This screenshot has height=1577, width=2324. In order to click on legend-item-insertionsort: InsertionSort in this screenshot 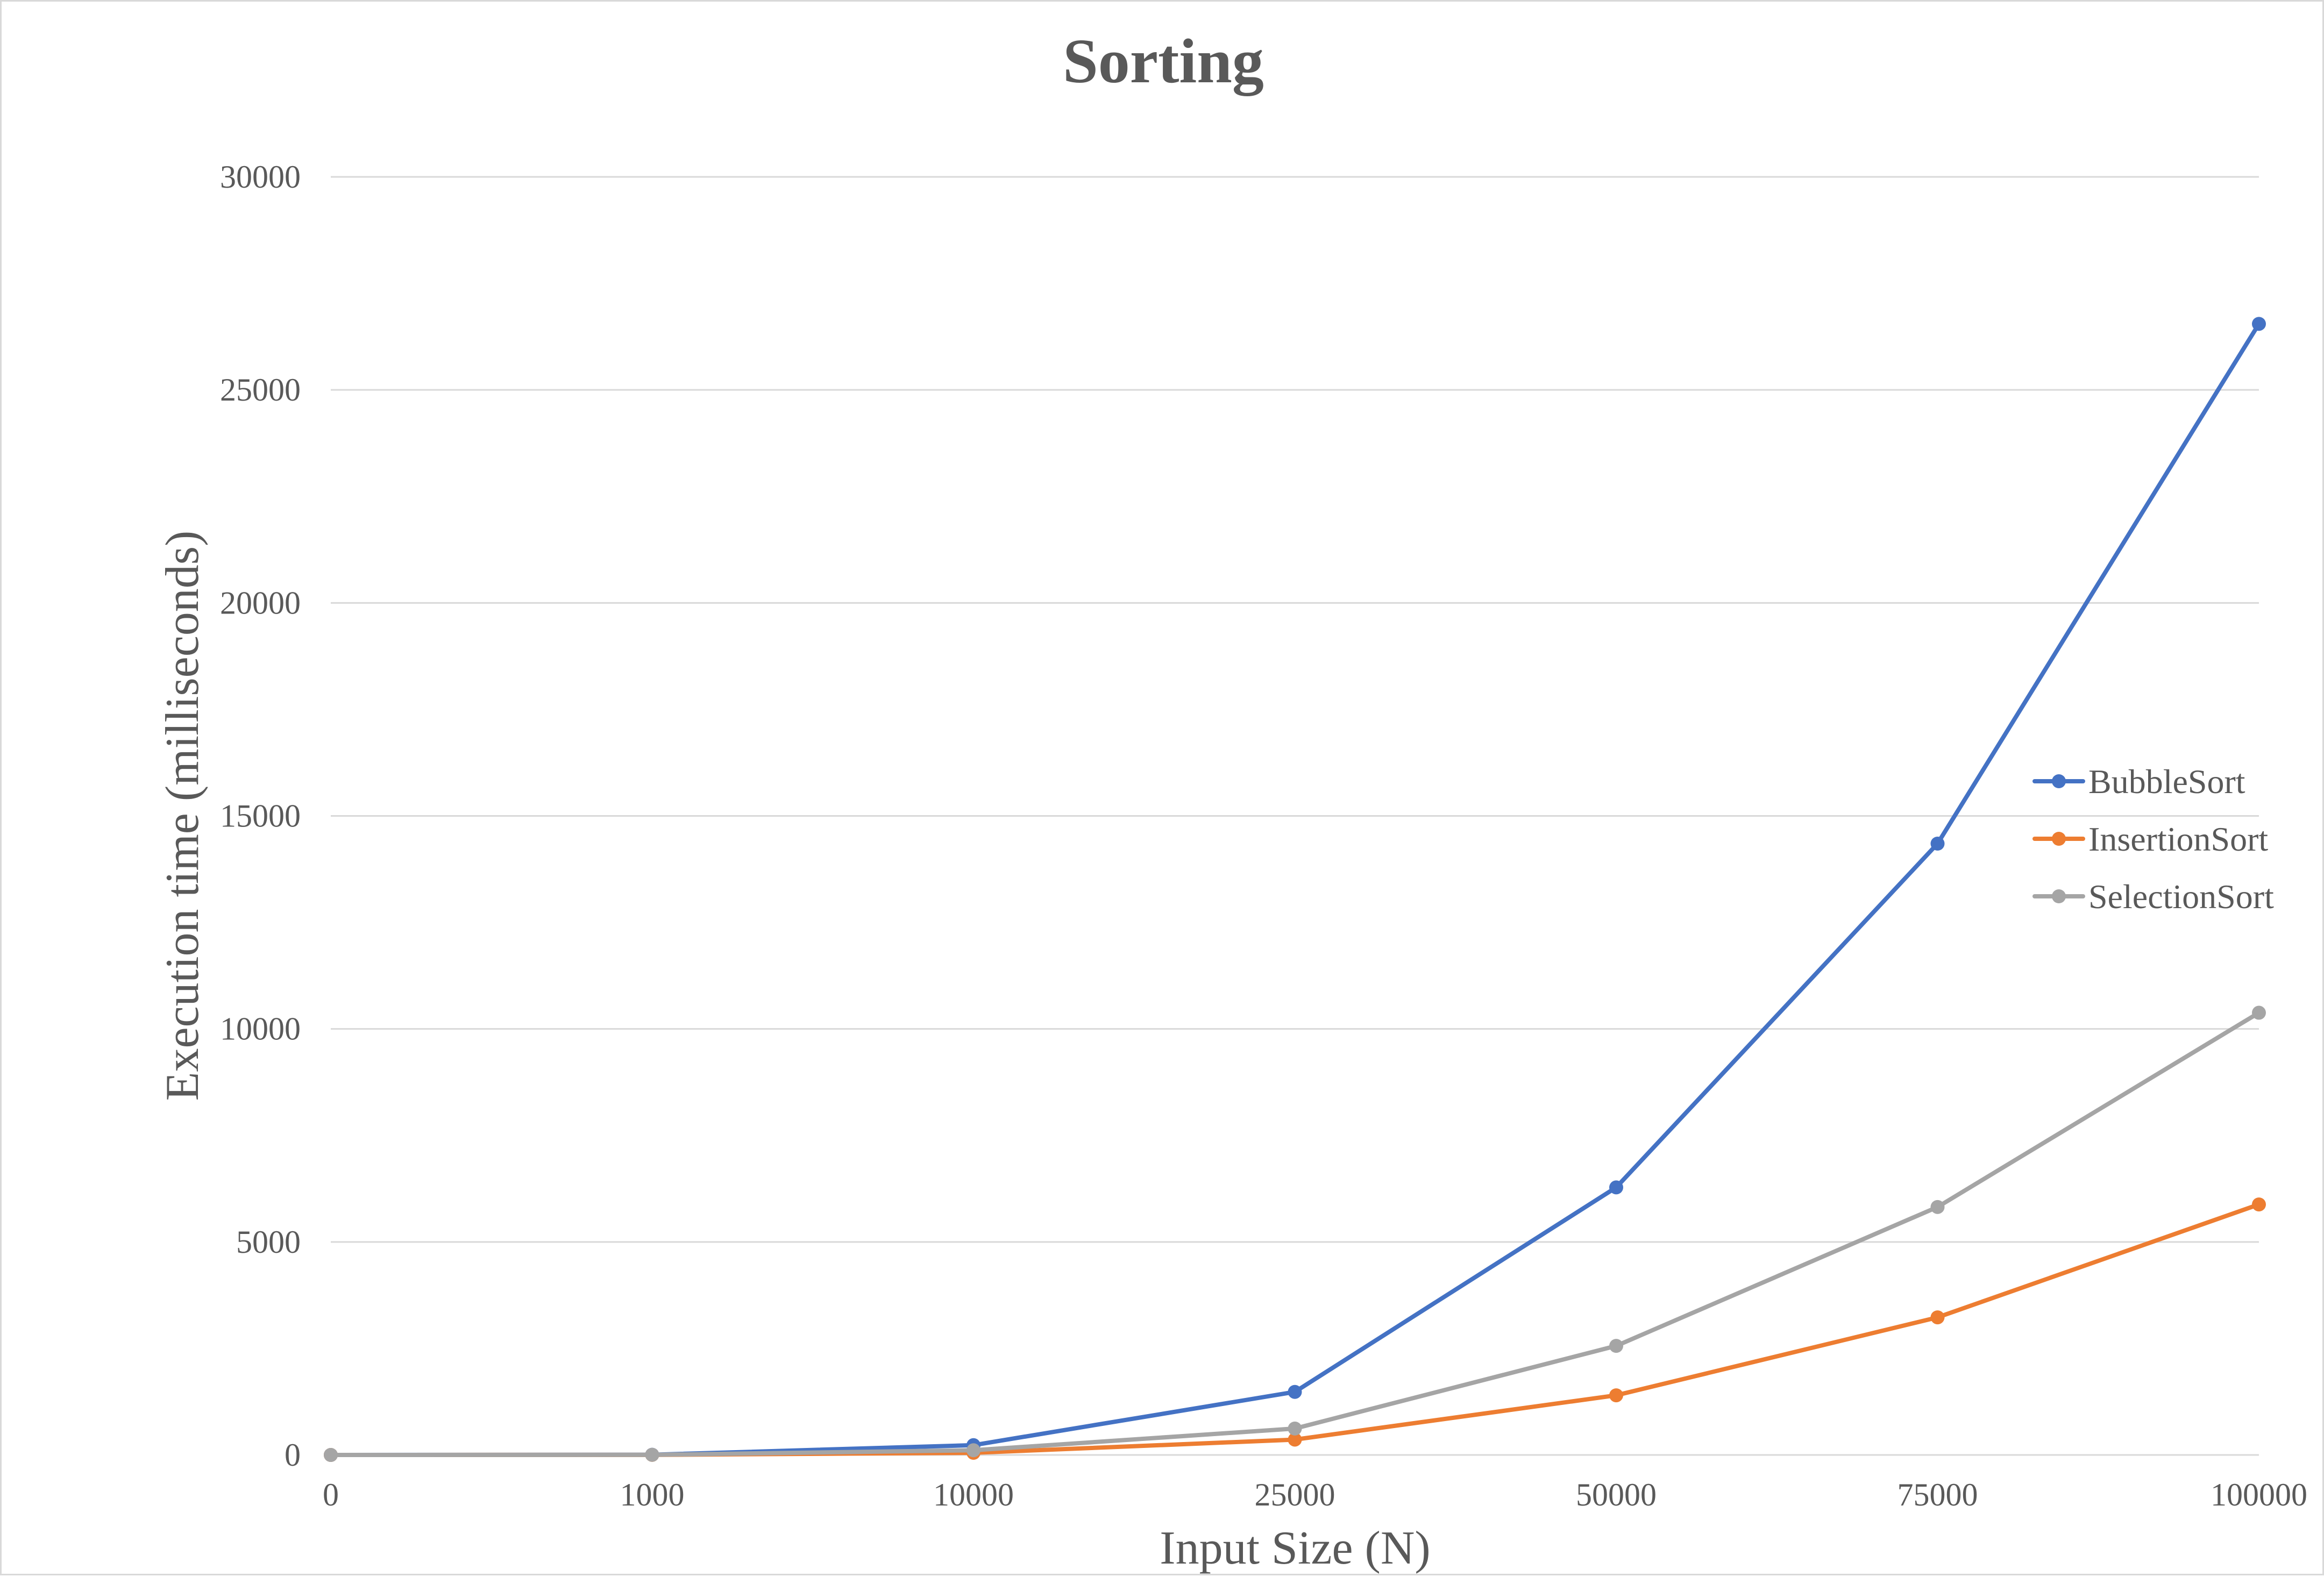, I will do `click(2150, 839)`.